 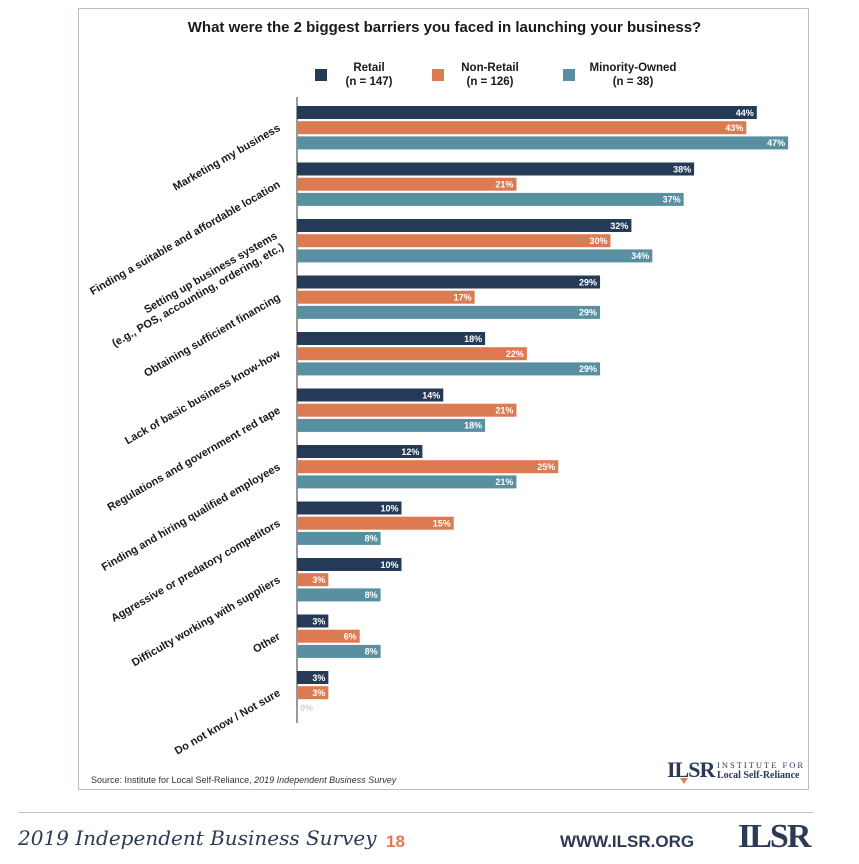 What do you see at coordinates (684, 781) in the screenshot?
I see `logo-triangle-icon` at bounding box center [684, 781].